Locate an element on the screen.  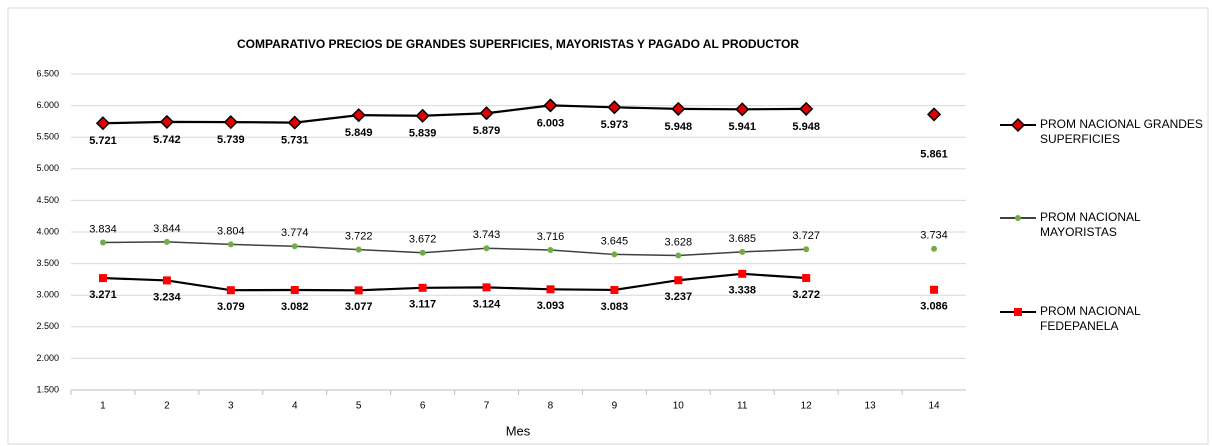
data-label: 3.338 is located at coordinates (742, 291).